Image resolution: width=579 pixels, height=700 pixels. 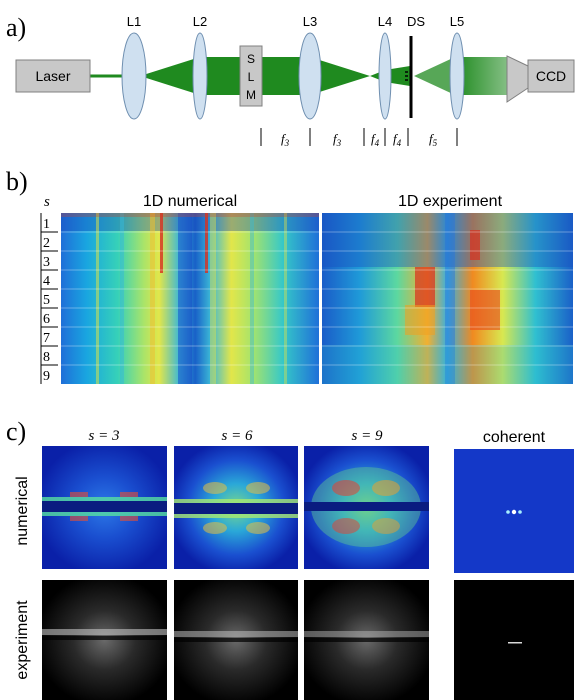 I want to click on panel-b-label: b), so click(x=17, y=181).